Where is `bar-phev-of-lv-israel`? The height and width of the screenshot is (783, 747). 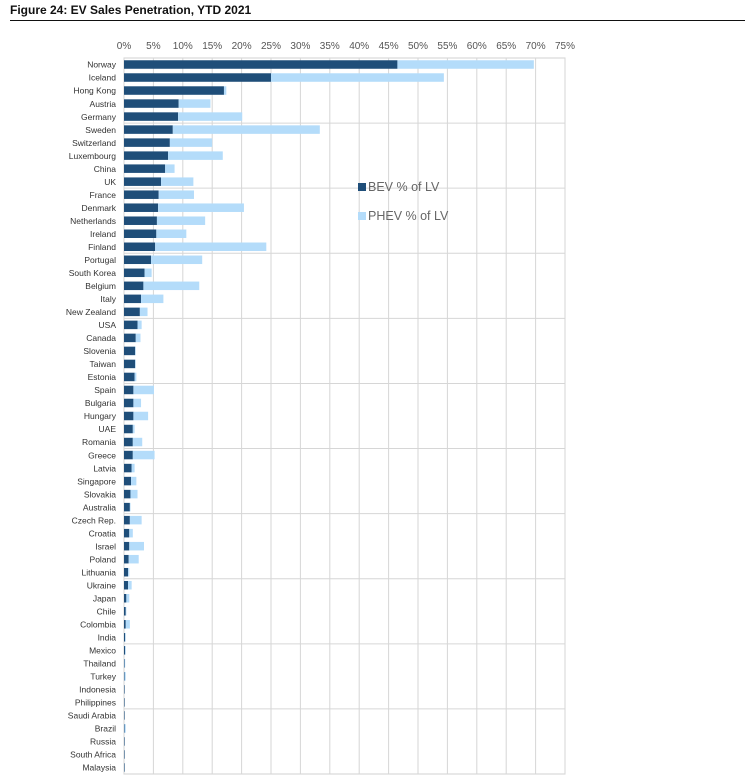 bar-phev-of-lv-israel is located at coordinates (136, 546).